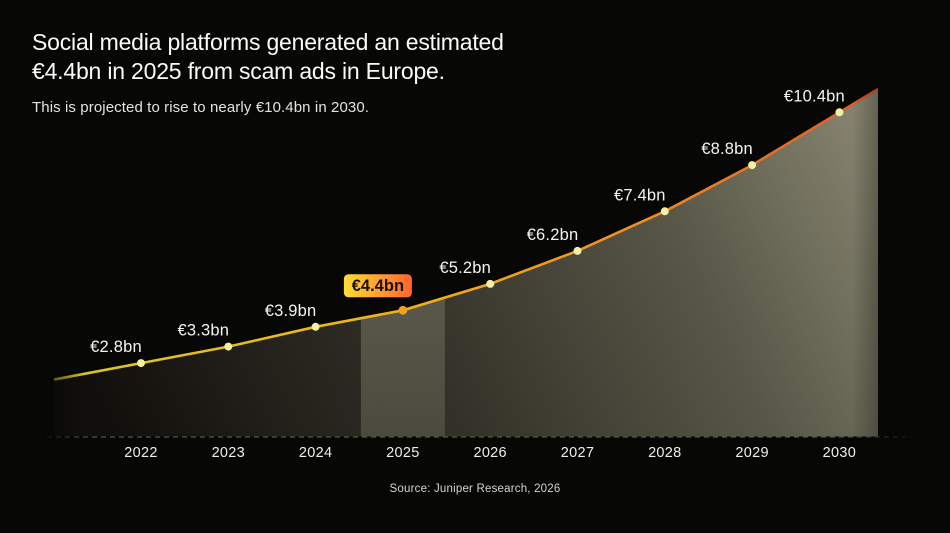  What do you see at coordinates (203, 331) in the screenshot?
I see `value-label: €3.3bn` at bounding box center [203, 331].